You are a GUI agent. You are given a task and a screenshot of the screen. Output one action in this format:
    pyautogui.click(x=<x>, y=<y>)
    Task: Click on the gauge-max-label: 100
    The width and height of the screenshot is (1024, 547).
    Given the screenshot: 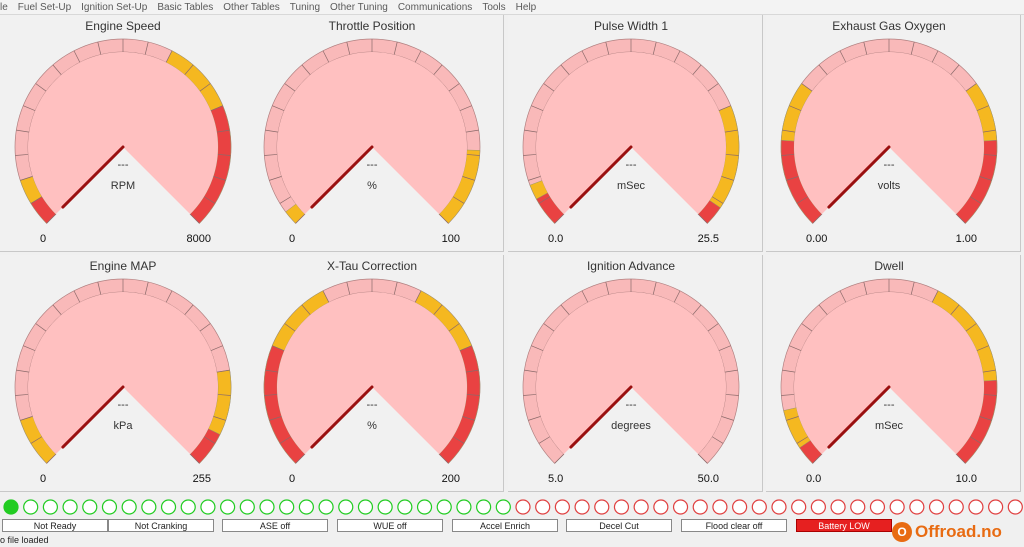 What is the action you would take?
    pyautogui.click(x=451, y=239)
    